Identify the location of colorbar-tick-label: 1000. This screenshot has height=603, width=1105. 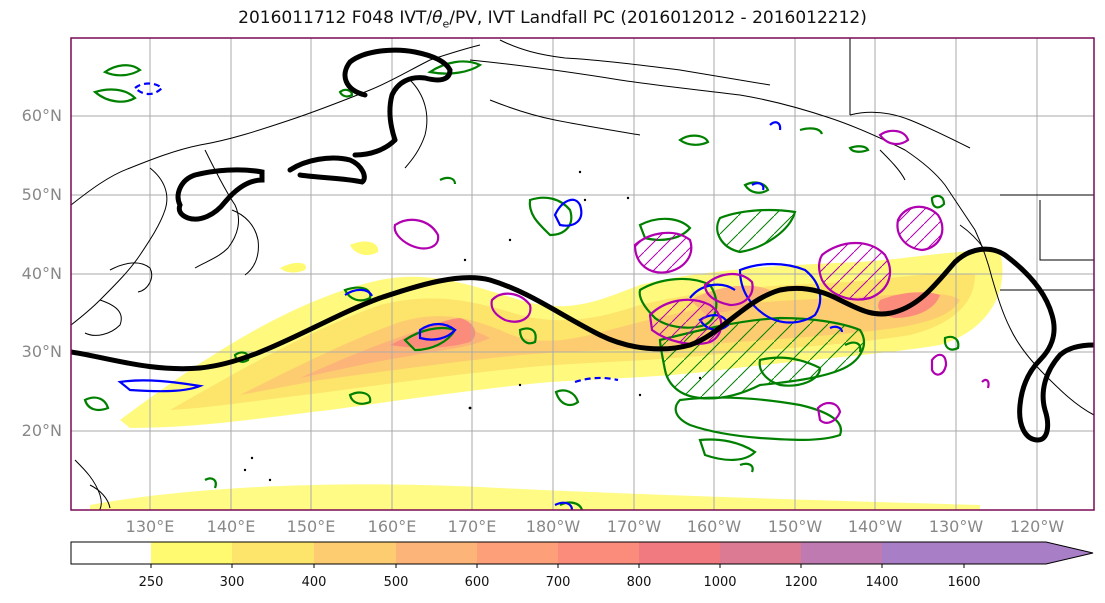
(720, 582).